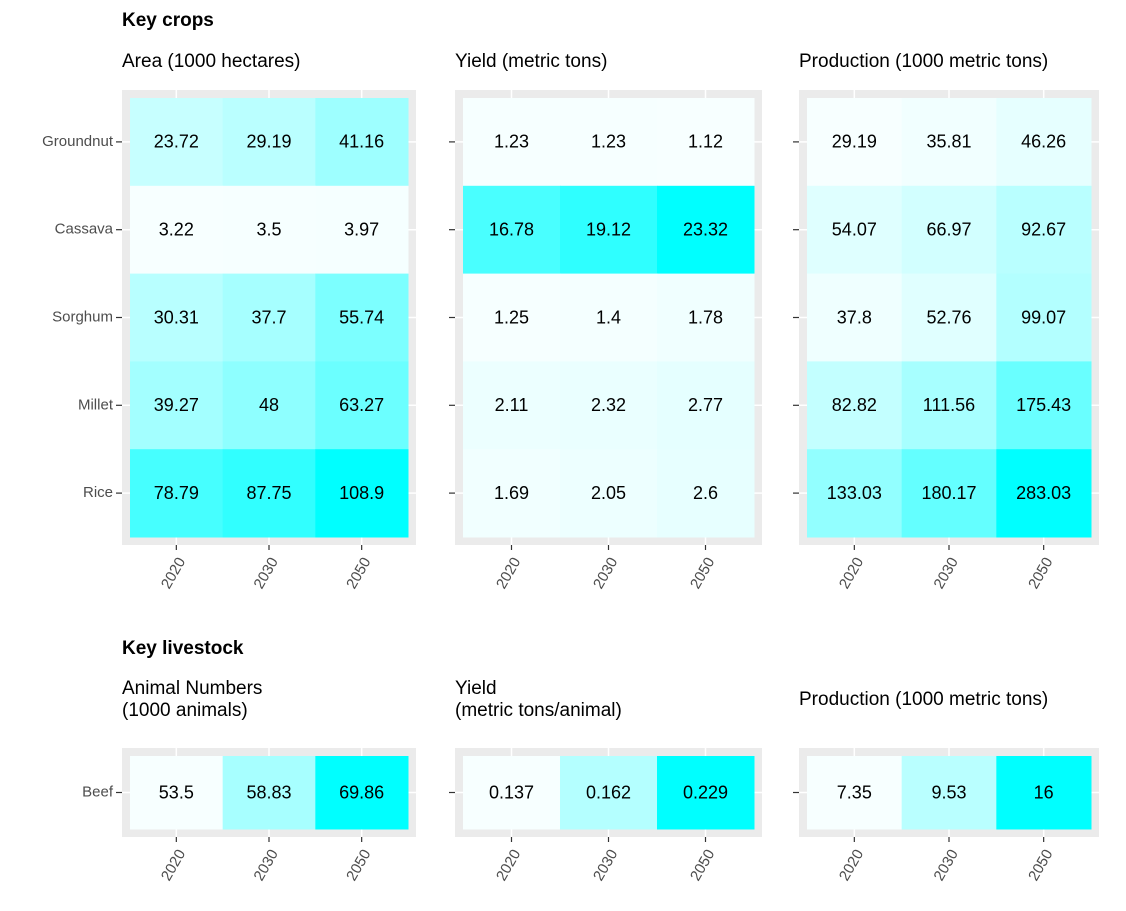 The image size is (1126, 911). What do you see at coordinates (608, 405) in the screenshot?
I see `cell-label: 2.32` at bounding box center [608, 405].